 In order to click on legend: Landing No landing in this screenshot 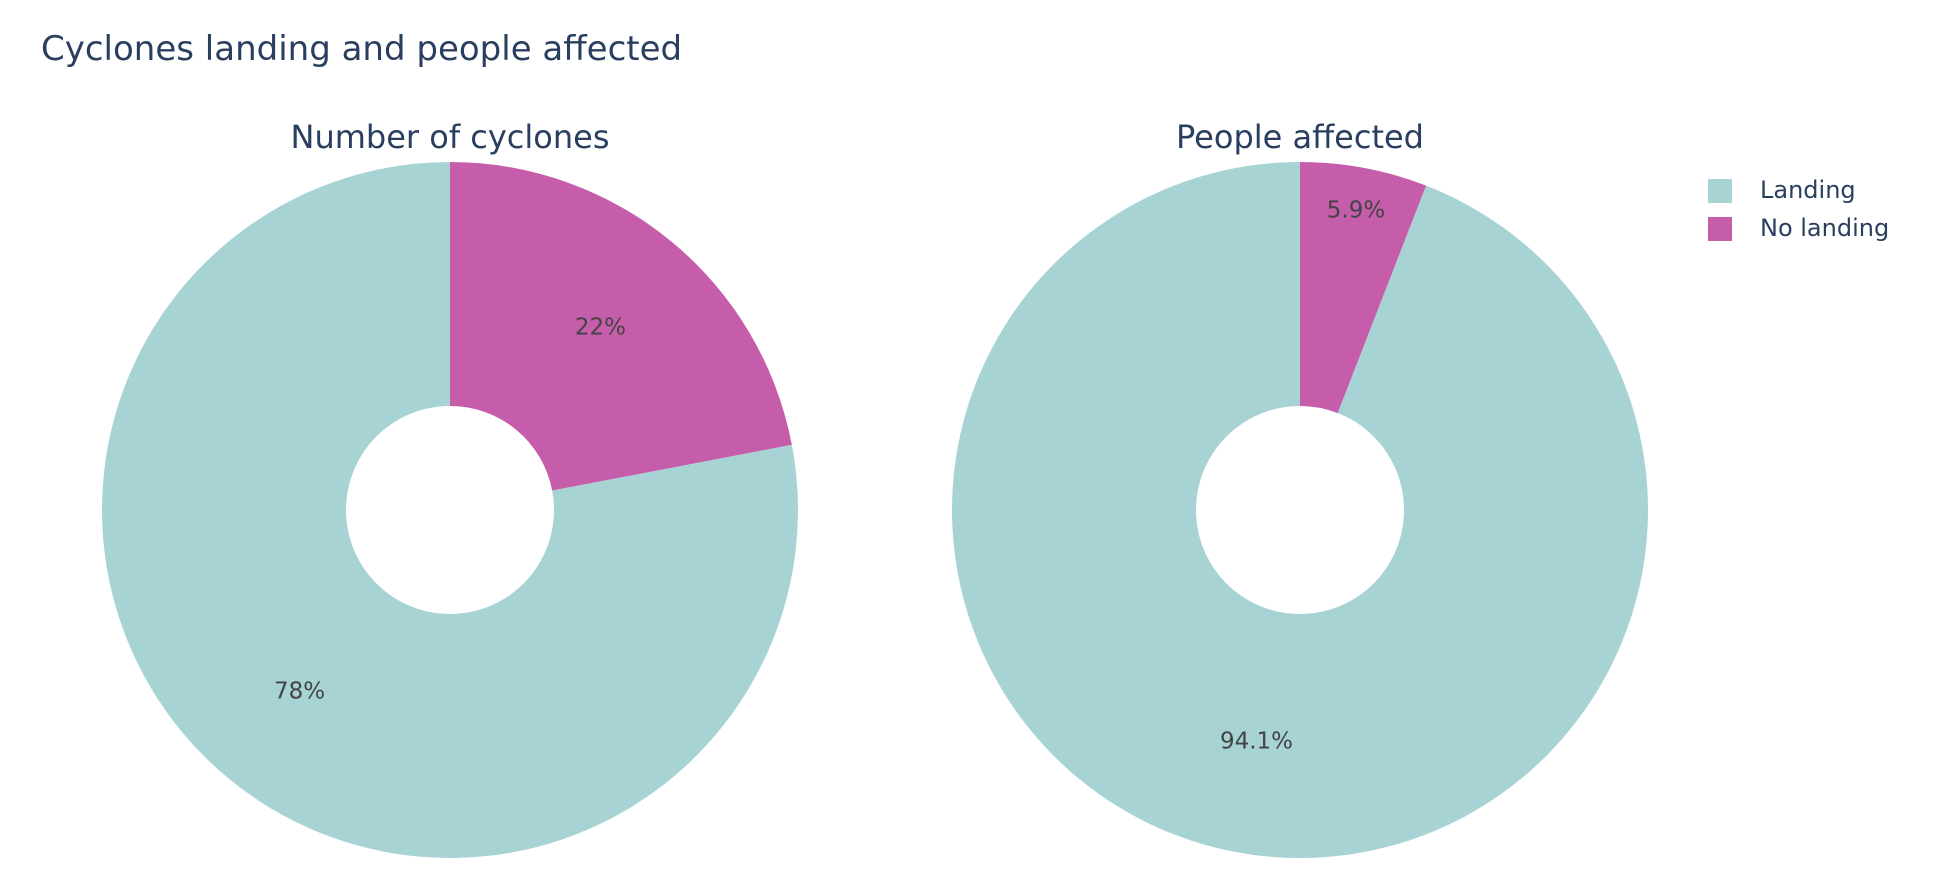, I will do `click(1798, 209)`.